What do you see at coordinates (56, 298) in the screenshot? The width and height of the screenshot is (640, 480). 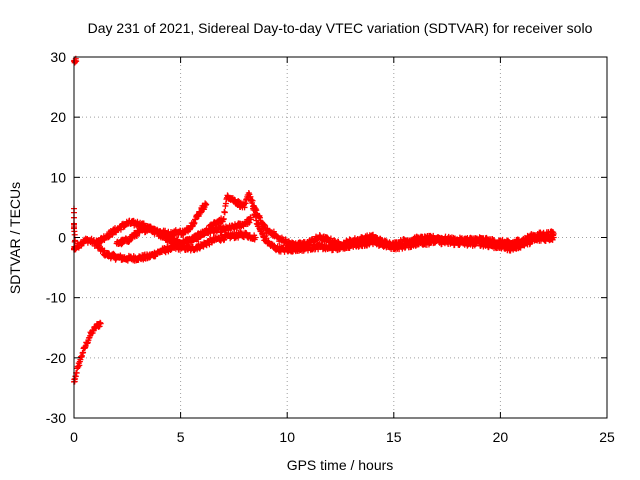 I see `y-tick-label: -10` at bounding box center [56, 298].